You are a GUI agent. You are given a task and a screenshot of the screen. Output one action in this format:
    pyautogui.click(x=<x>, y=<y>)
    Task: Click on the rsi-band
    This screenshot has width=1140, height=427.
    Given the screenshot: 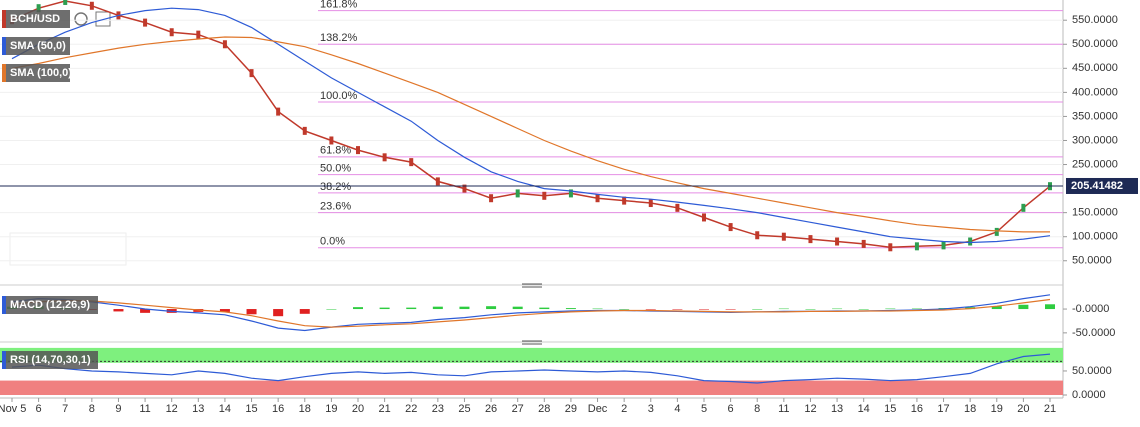 What is the action you would take?
    pyautogui.click(x=531, y=355)
    